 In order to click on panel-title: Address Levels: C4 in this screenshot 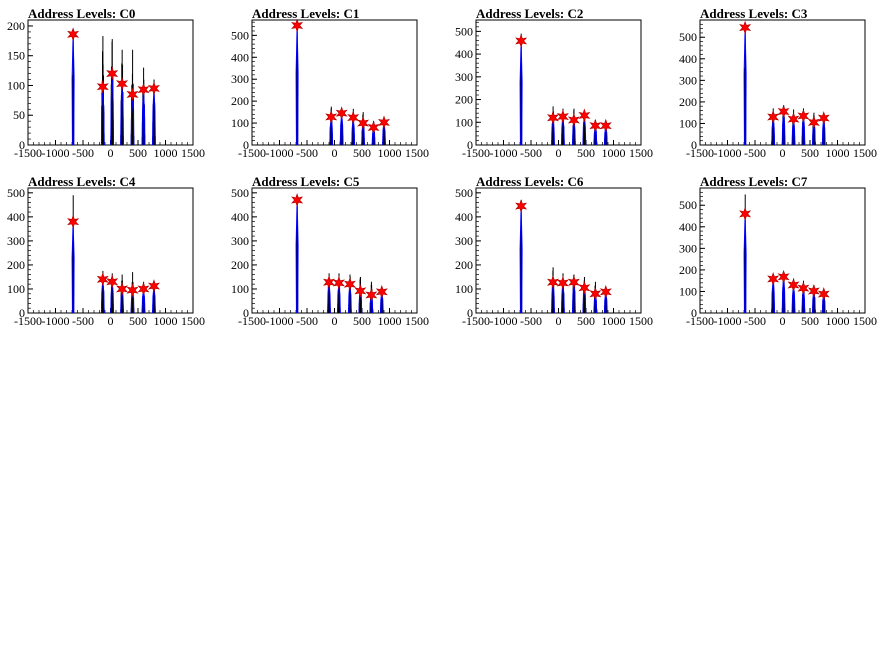, I will do `click(82, 181)`.